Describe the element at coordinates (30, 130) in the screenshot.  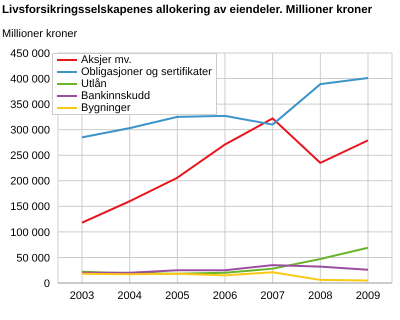
I see `y-tick-label: 300 000` at that location.